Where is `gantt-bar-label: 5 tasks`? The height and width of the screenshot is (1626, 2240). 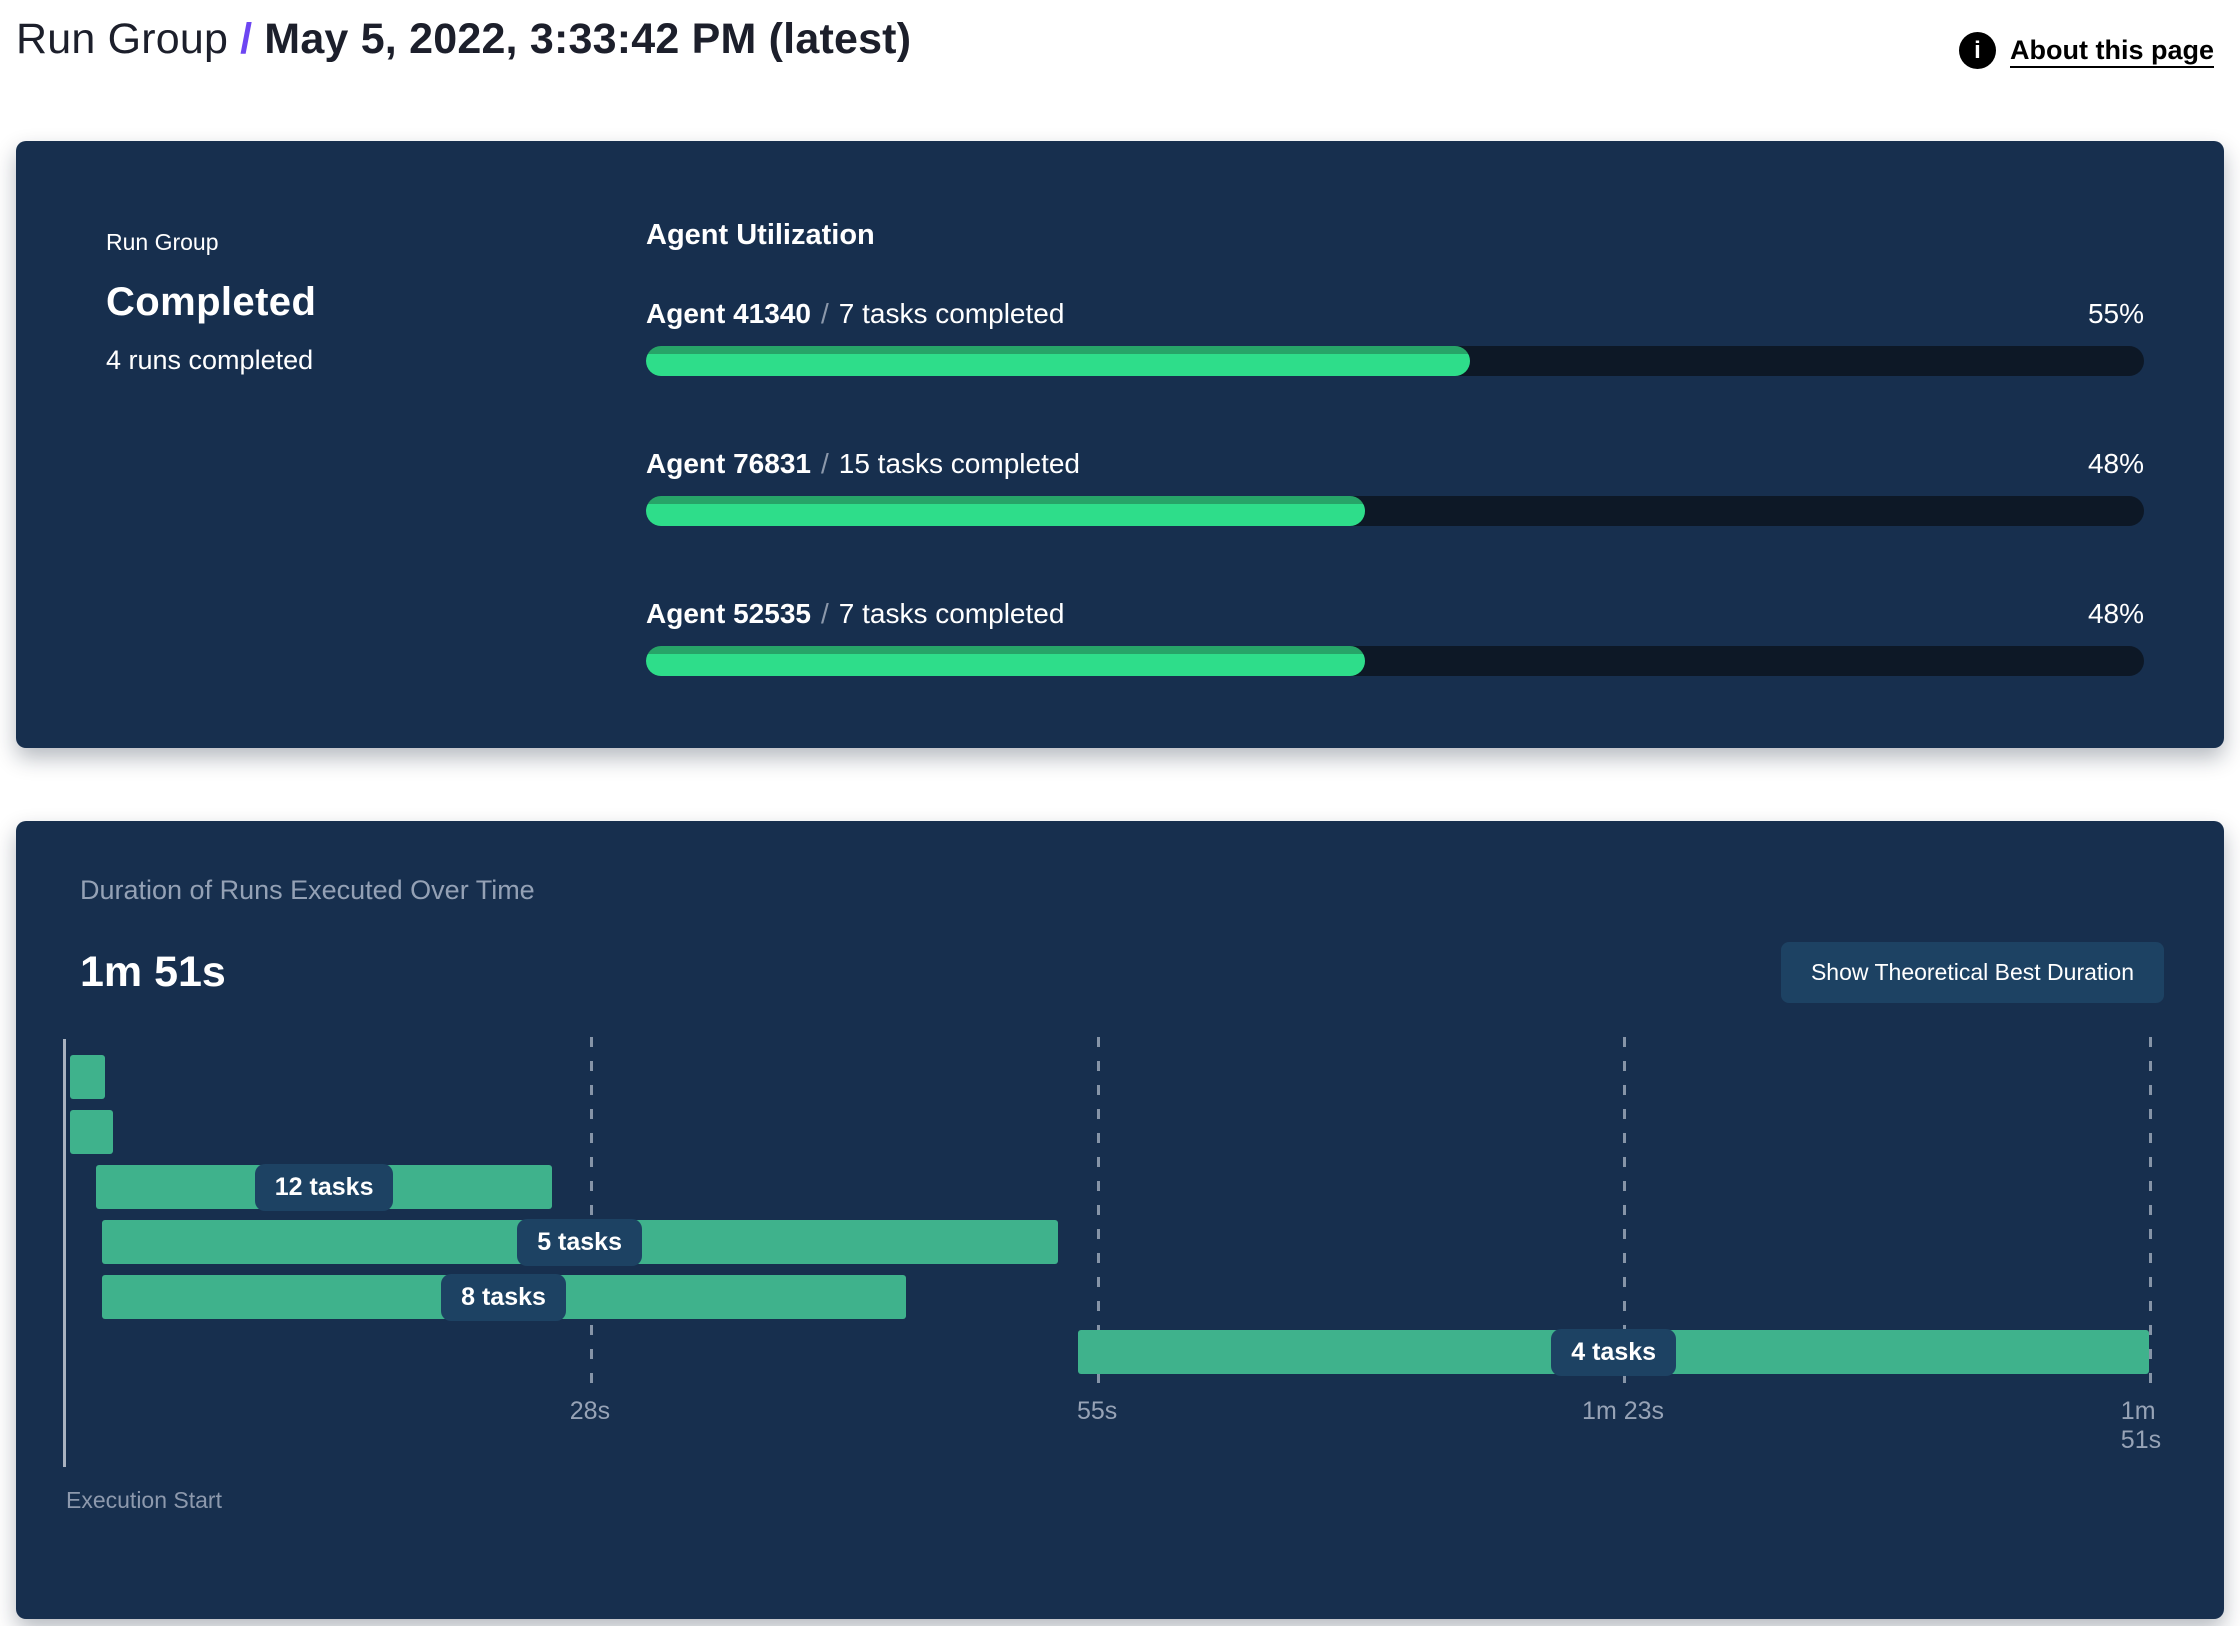
gantt-bar-label: 5 tasks is located at coordinates (579, 1242).